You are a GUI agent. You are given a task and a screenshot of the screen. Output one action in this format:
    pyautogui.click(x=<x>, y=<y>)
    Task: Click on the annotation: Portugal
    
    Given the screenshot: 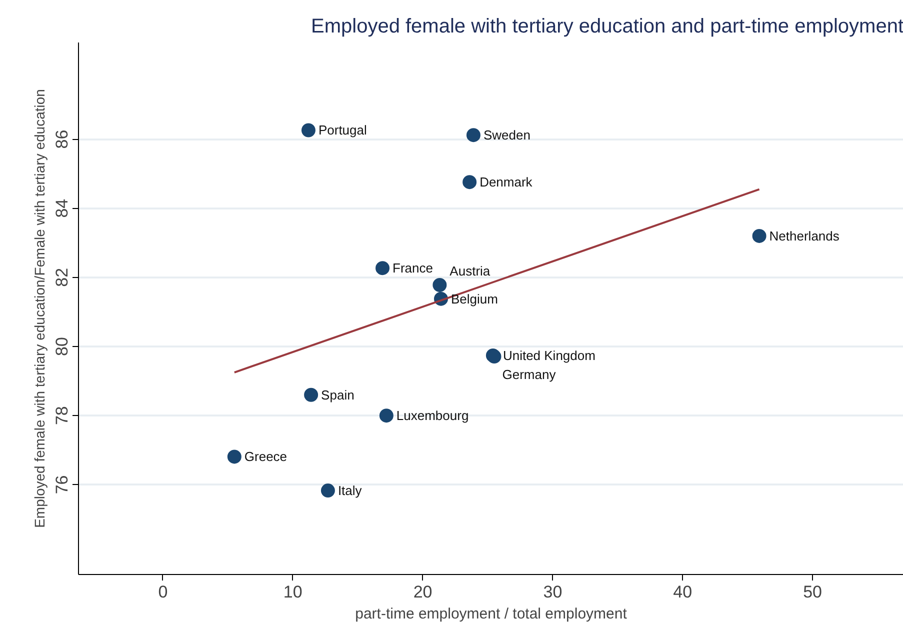 What is the action you would take?
    pyautogui.click(x=342, y=130)
    